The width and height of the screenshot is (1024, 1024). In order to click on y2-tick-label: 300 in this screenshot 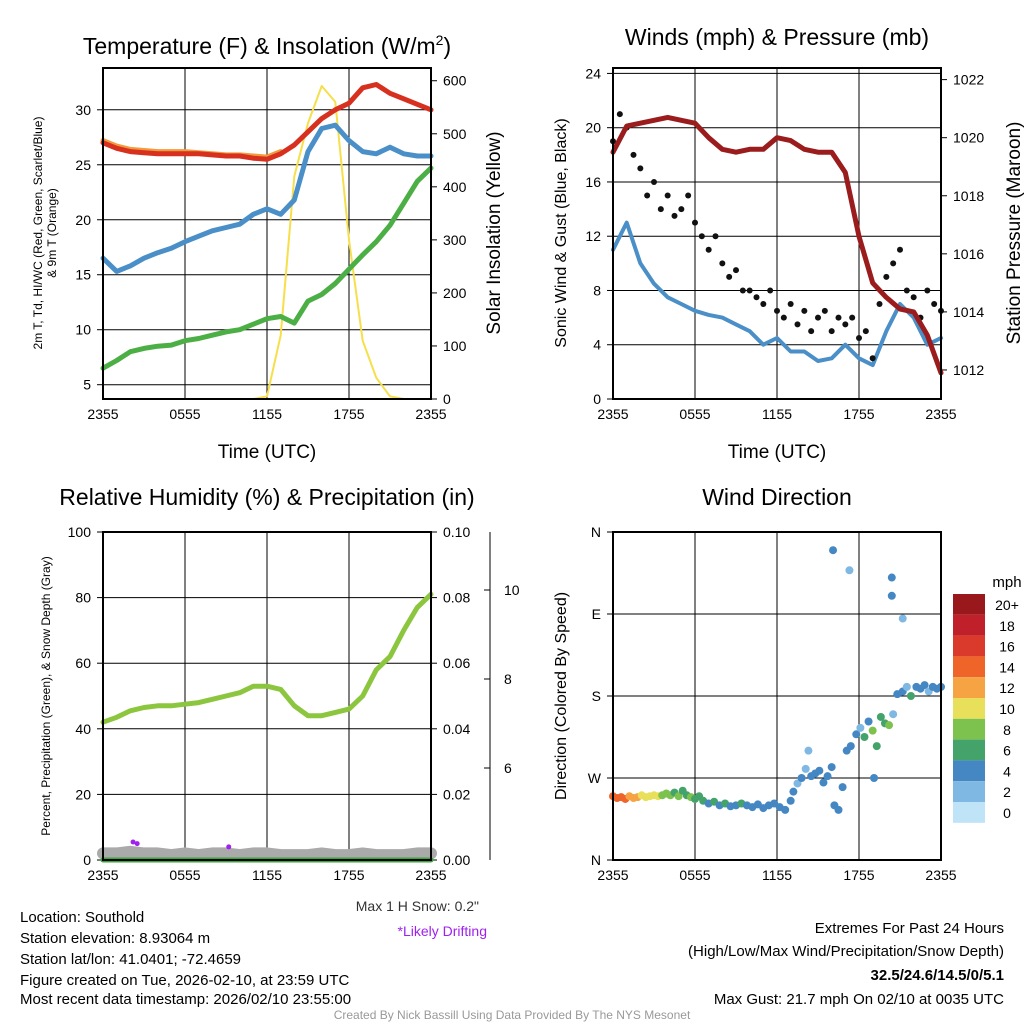, I will do `click(455, 240)`.